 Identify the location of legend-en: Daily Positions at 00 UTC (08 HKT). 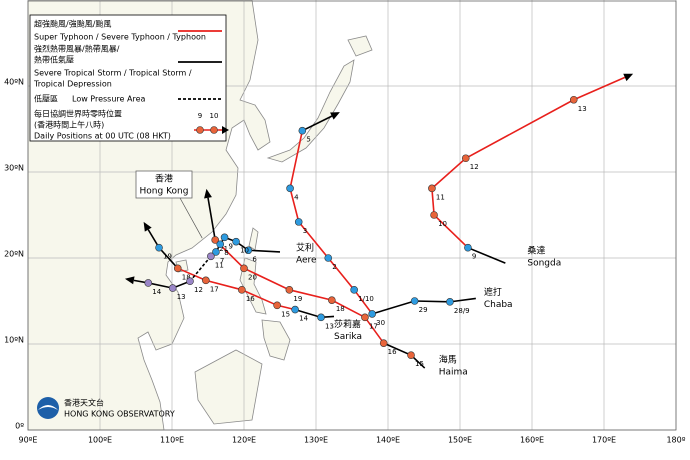
(102, 136).